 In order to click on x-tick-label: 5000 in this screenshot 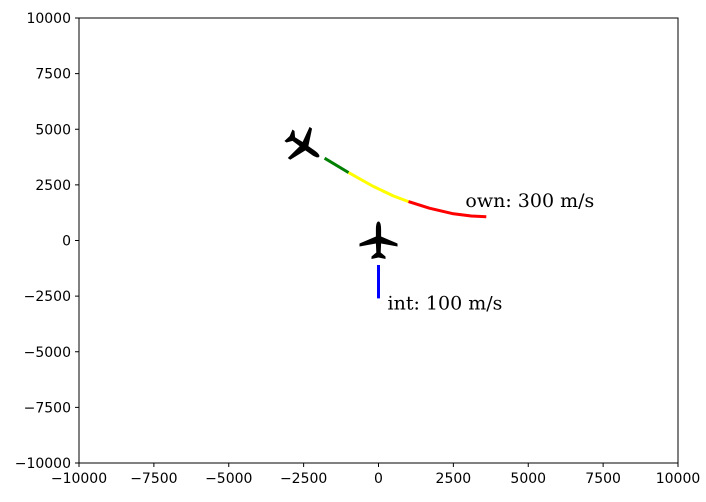, I will do `click(528, 479)`.